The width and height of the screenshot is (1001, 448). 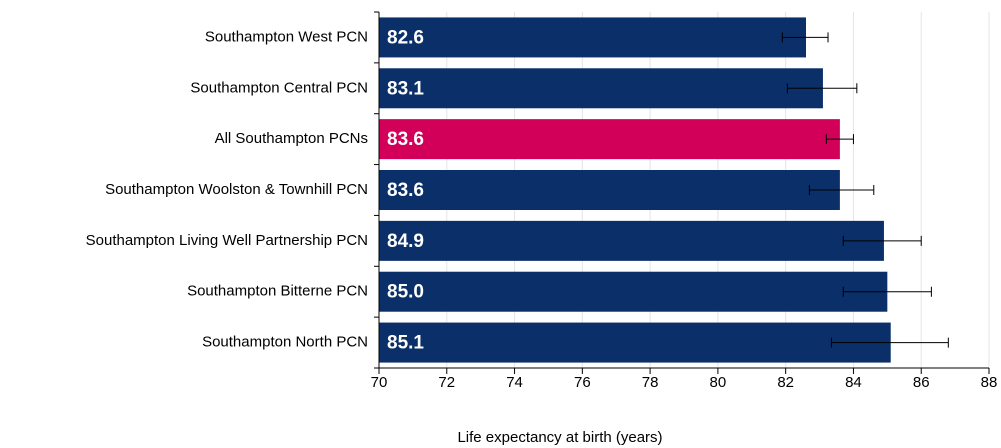 What do you see at coordinates (514, 382) in the screenshot?
I see `x-tick-label: 74` at bounding box center [514, 382].